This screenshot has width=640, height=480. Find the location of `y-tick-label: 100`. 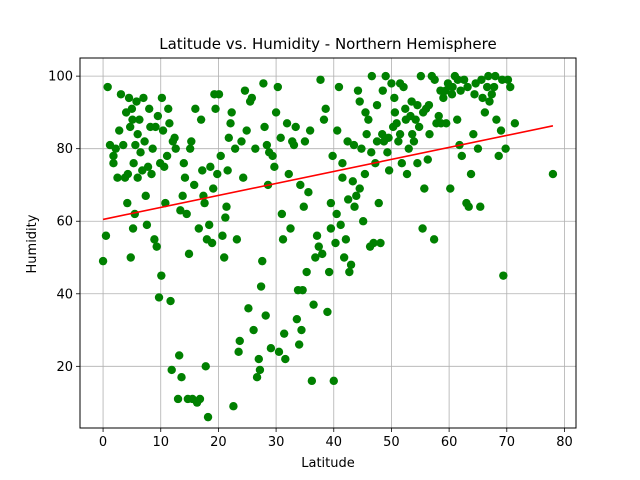

y-tick-label: 100 is located at coordinates (60, 77).